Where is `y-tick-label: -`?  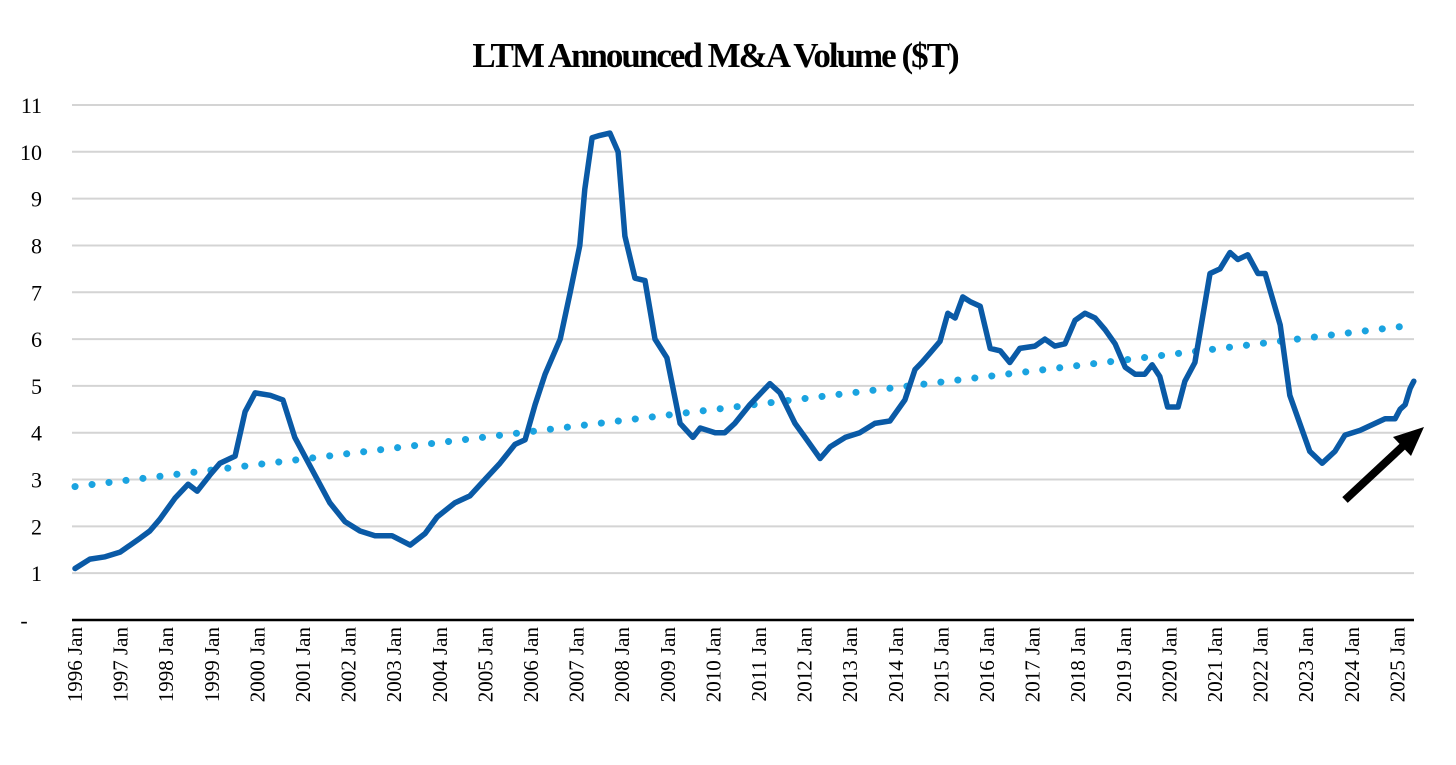 y-tick-label: - is located at coordinates (23, 620).